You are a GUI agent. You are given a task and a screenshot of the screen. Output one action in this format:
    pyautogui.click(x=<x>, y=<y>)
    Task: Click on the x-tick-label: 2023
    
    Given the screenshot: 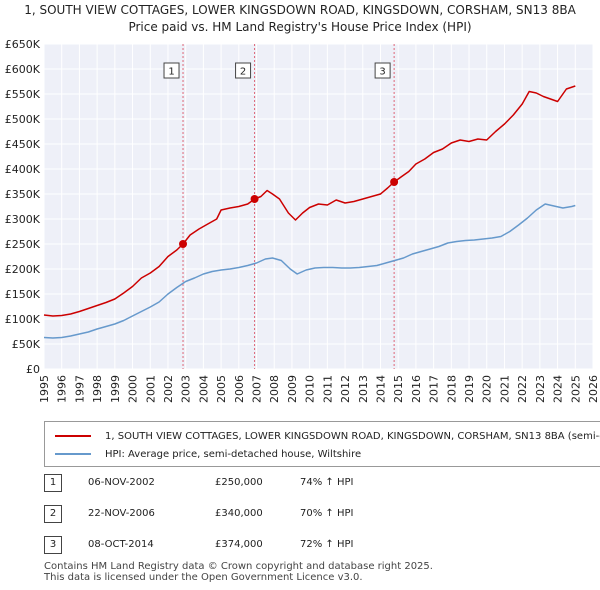 What is the action you would take?
    pyautogui.click(x=540, y=389)
    